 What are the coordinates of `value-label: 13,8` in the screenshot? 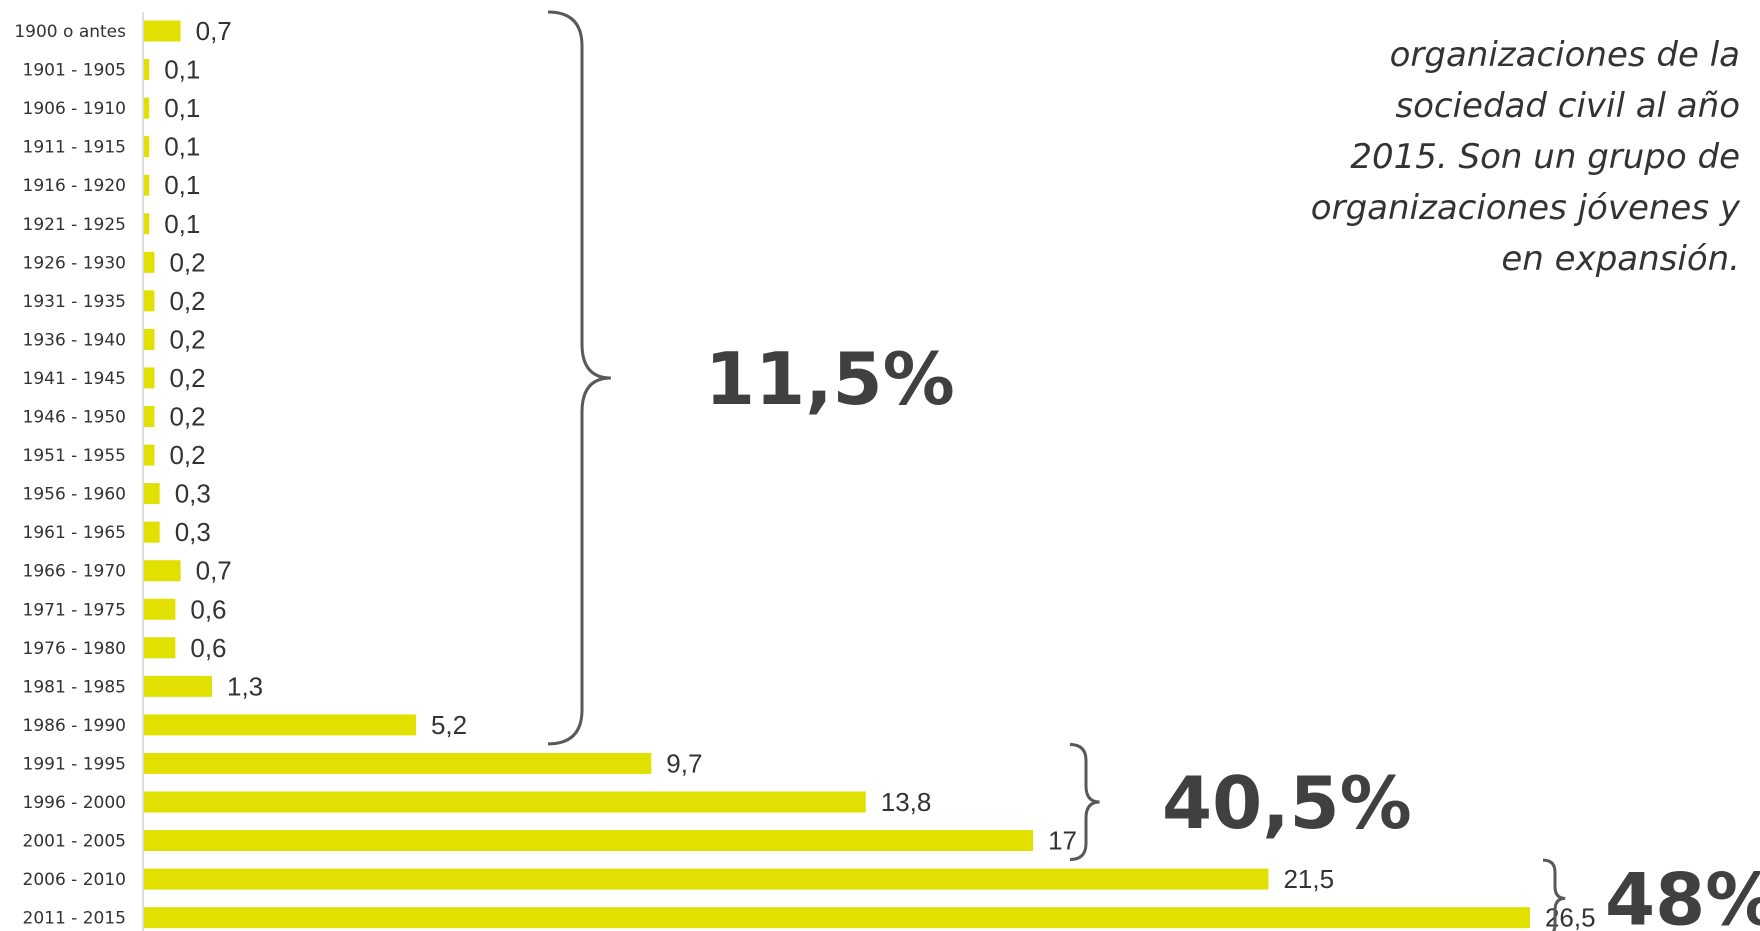 It's located at (906, 802).